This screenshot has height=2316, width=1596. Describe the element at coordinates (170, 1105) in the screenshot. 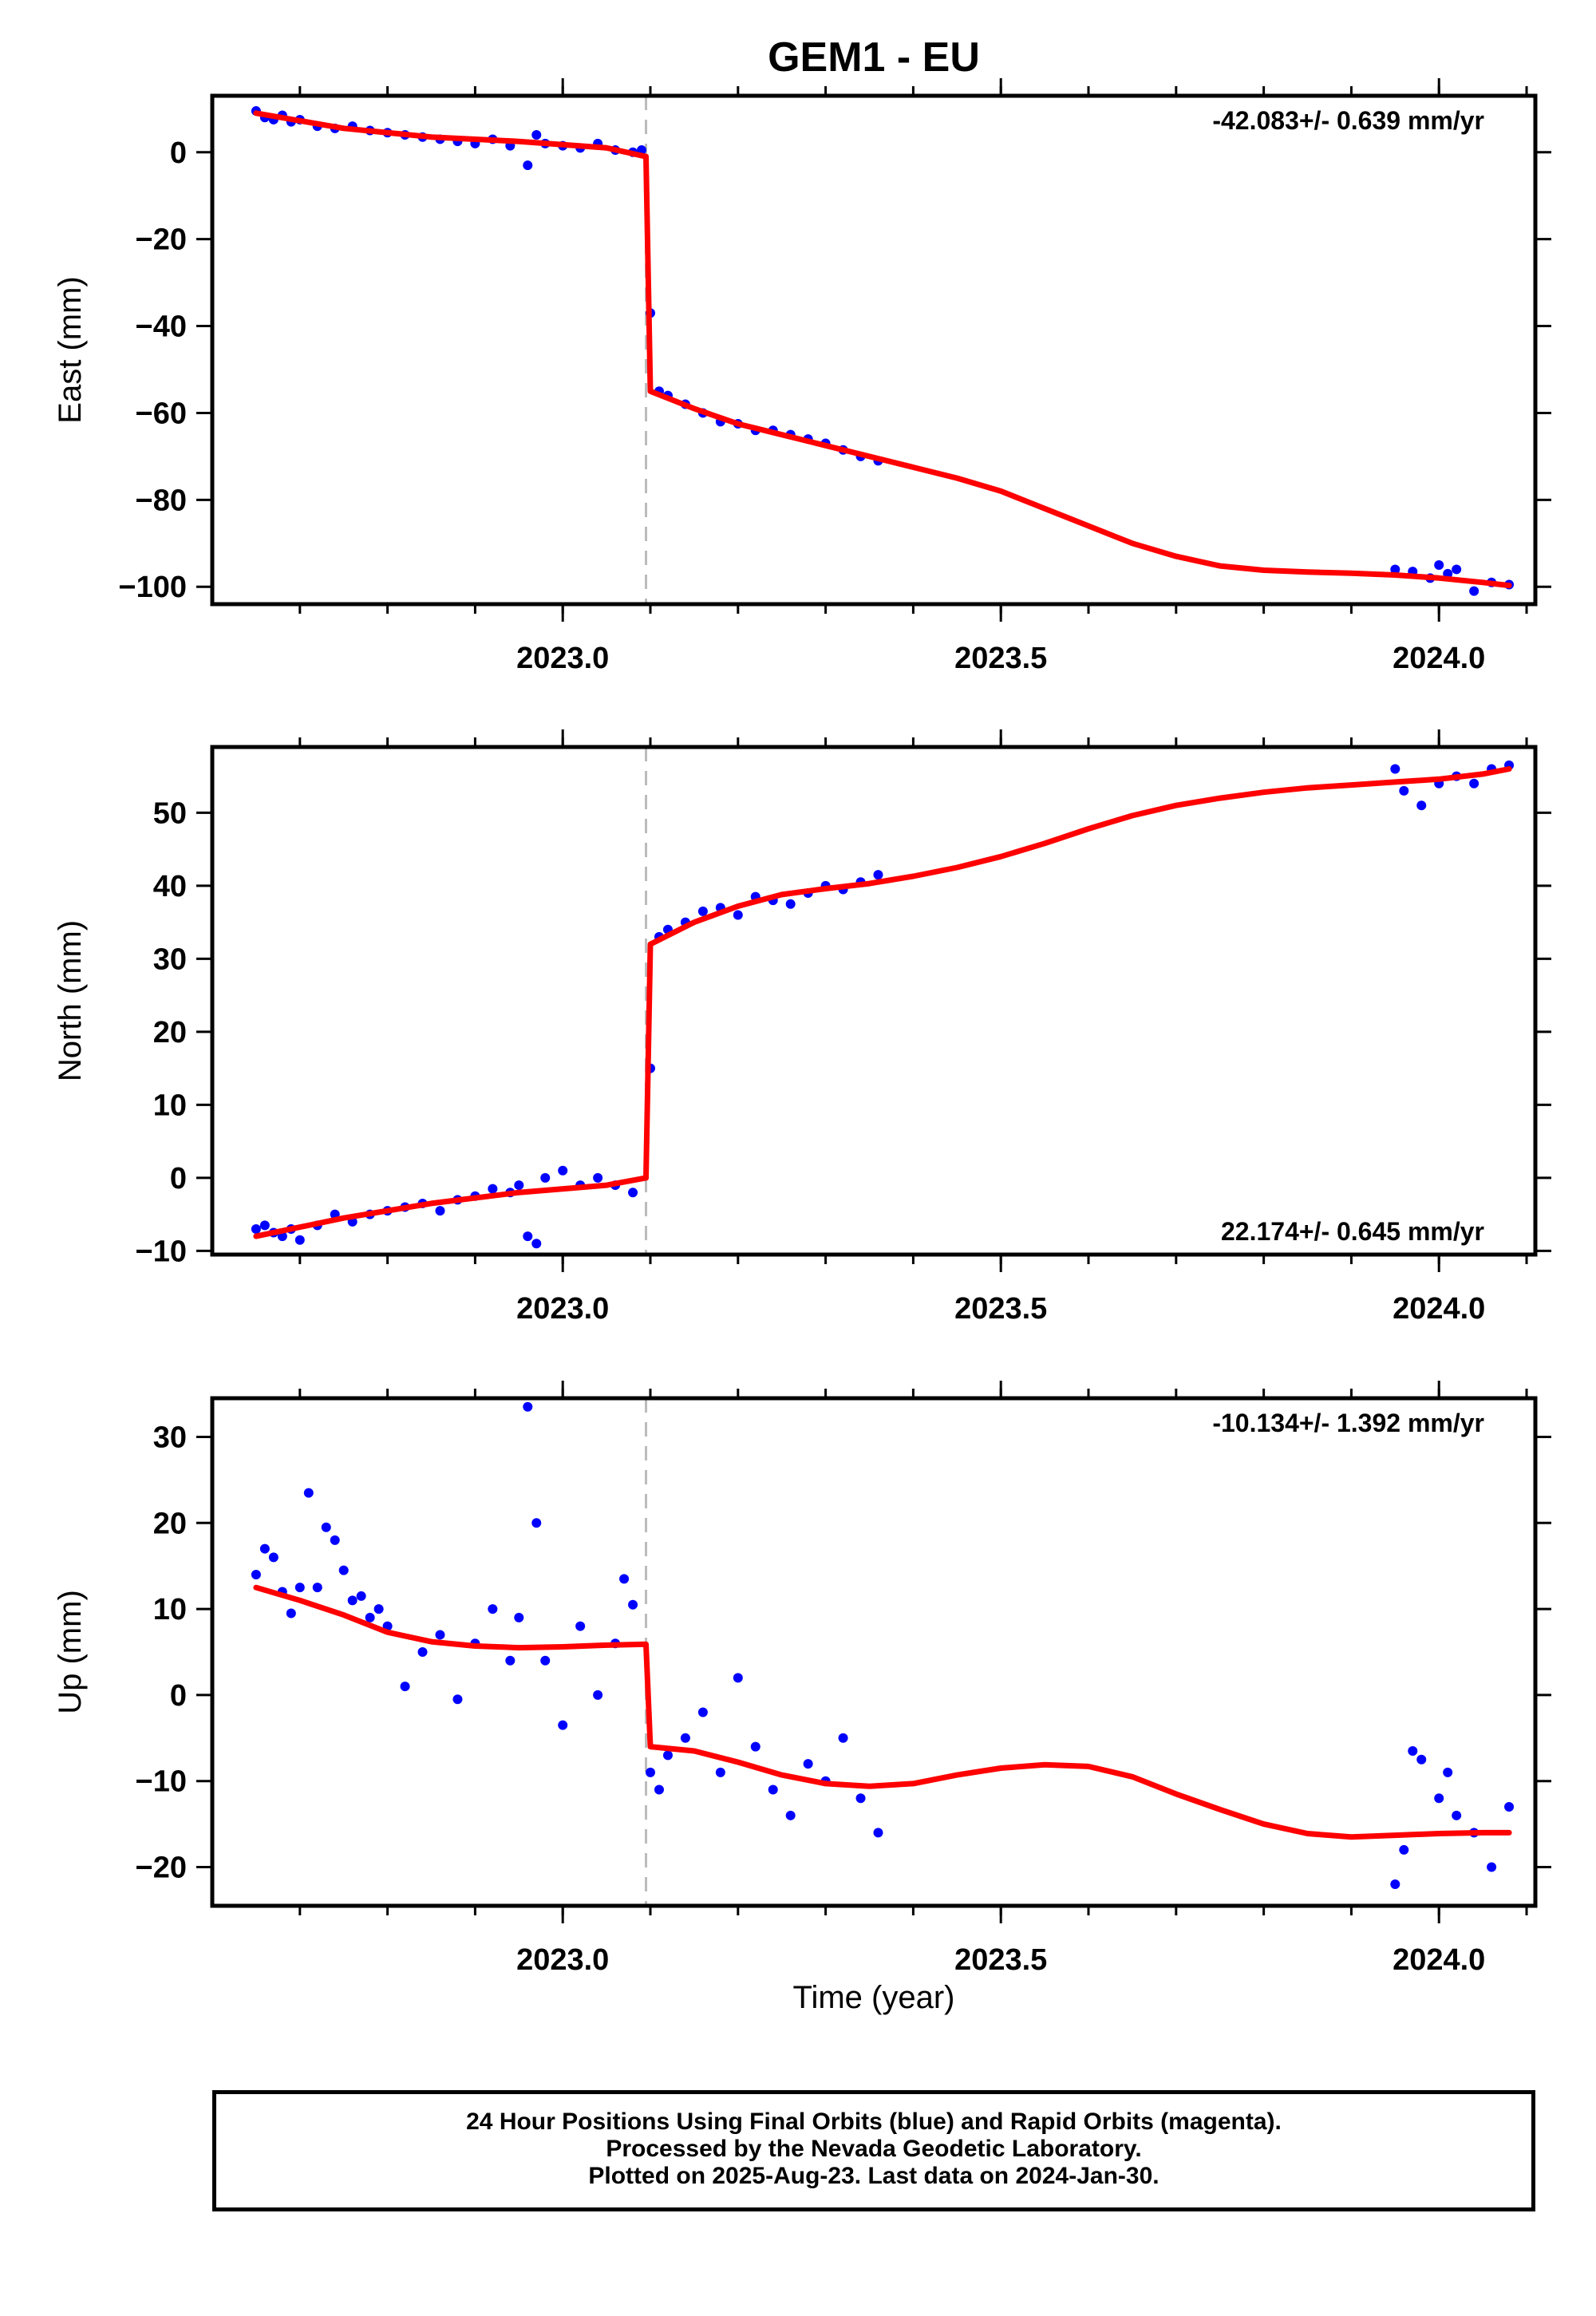

I see `north-y-tick-label: 10` at that location.